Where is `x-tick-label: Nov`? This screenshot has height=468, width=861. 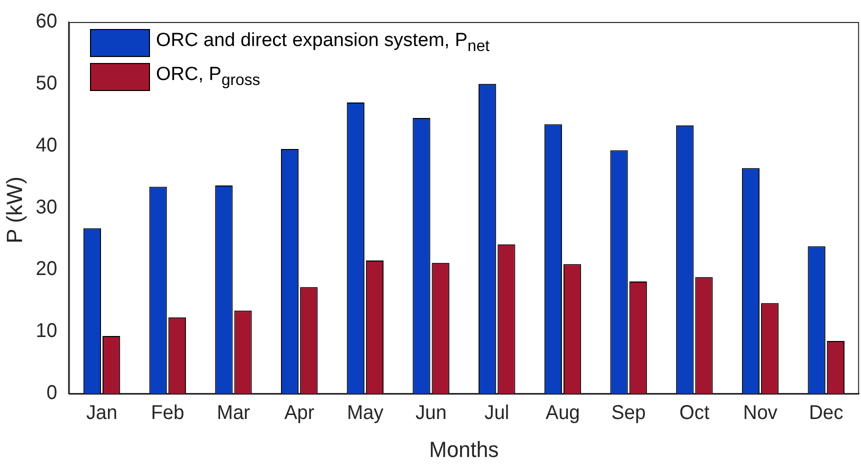
x-tick-label: Nov is located at coordinates (760, 413).